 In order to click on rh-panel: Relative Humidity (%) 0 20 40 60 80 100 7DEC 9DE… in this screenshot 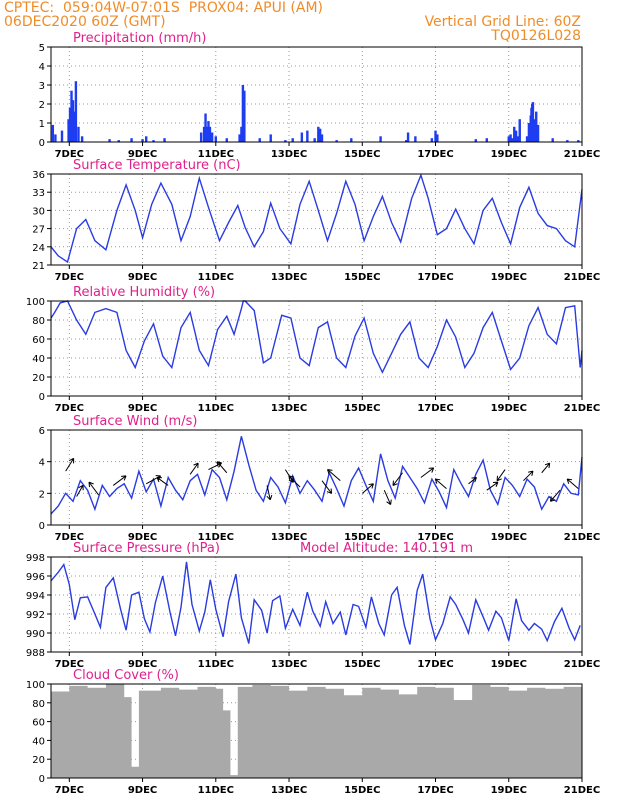, I will do `click(313, 349)`.